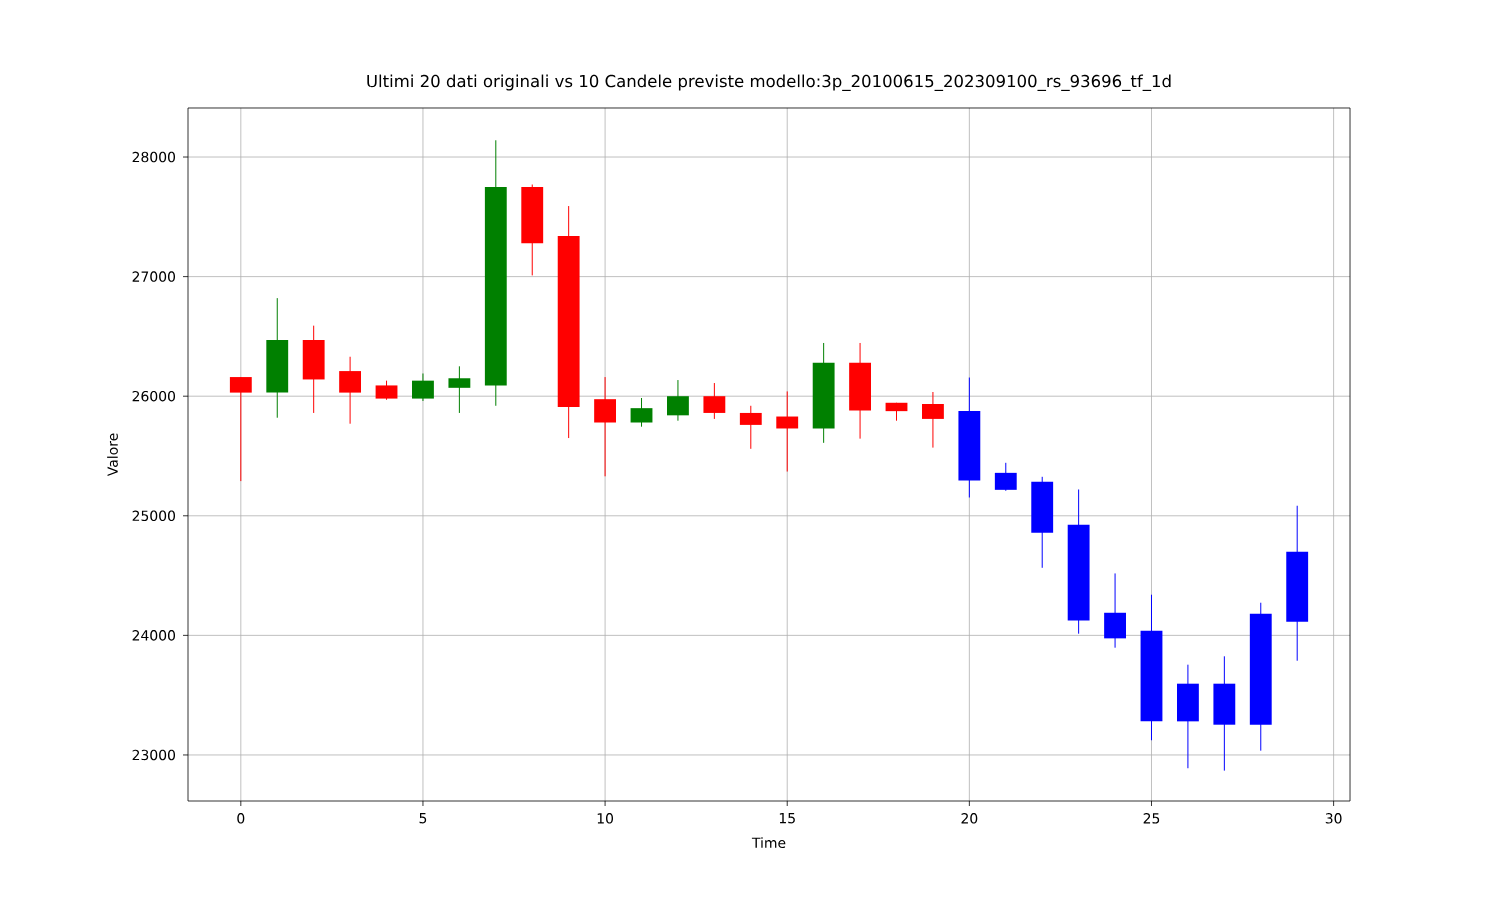 This screenshot has height=900, width=1500. Describe the element at coordinates (1333, 818) in the screenshot. I see `x-tick-label: 30` at that location.